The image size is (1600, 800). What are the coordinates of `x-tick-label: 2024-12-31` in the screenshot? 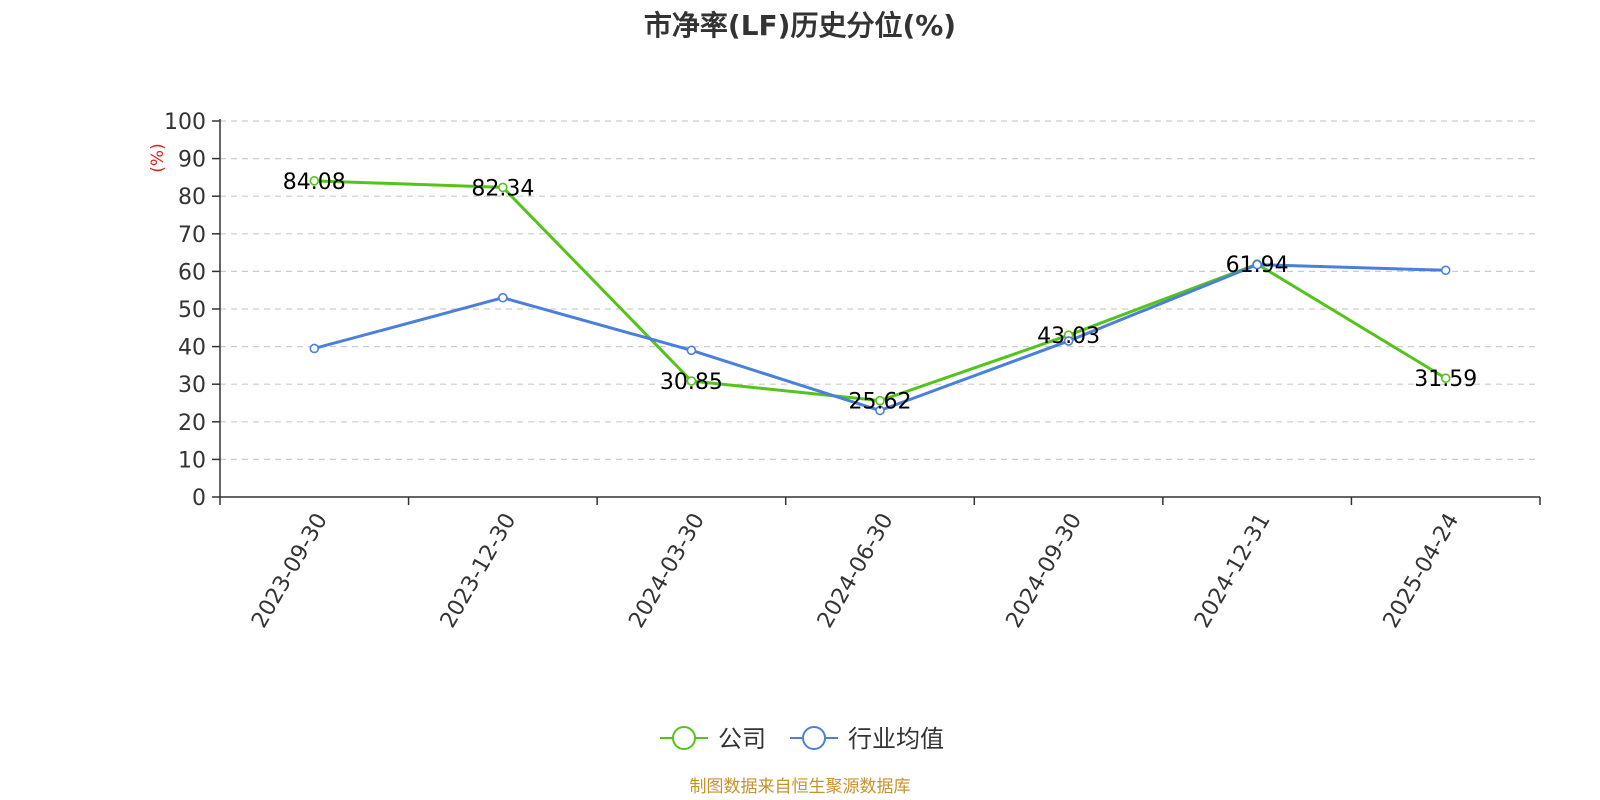 It's located at (1233, 570).